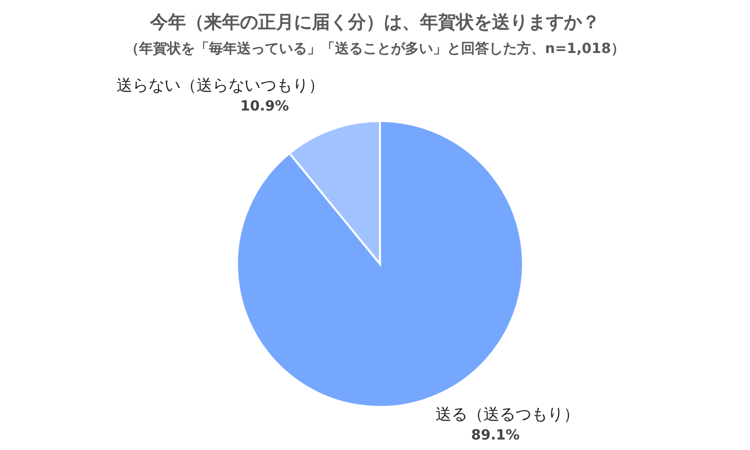  What do you see at coordinates (507, 414) in the screenshot?
I see `slice-label: 送る（送るつもり）` at bounding box center [507, 414].